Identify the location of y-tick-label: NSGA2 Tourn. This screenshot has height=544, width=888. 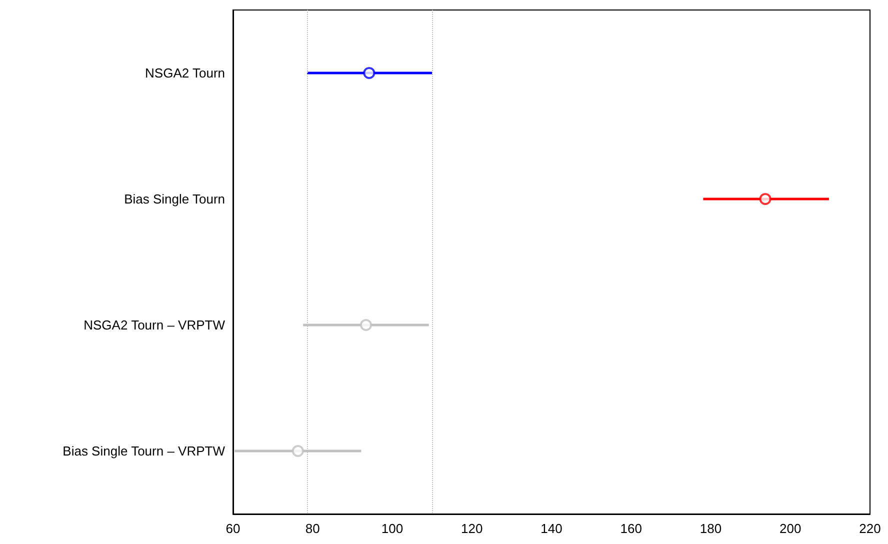
(185, 73).